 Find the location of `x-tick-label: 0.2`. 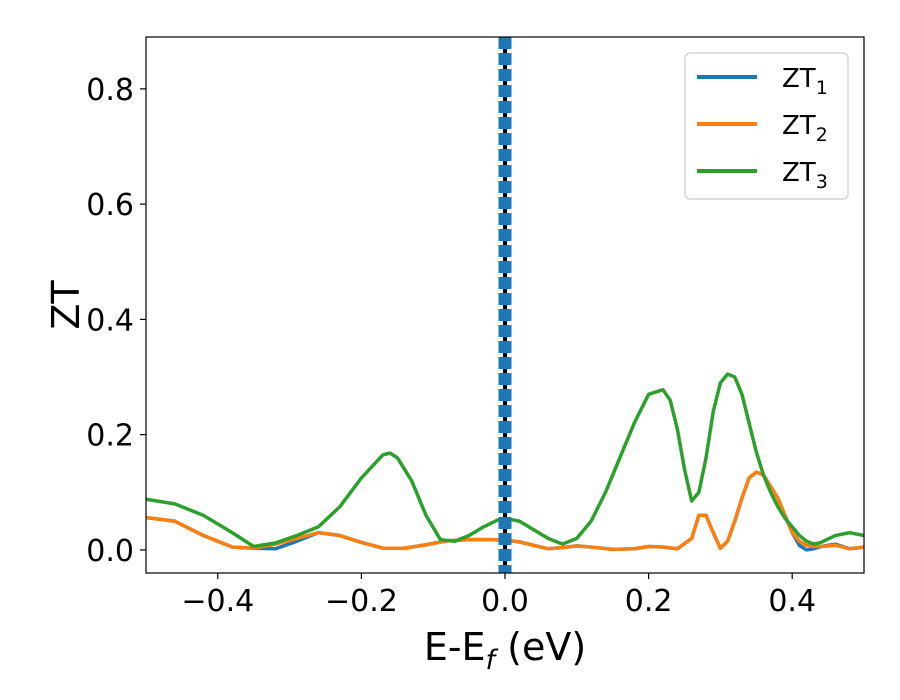

x-tick-label: 0.2 is located at coordinates (649, 601).